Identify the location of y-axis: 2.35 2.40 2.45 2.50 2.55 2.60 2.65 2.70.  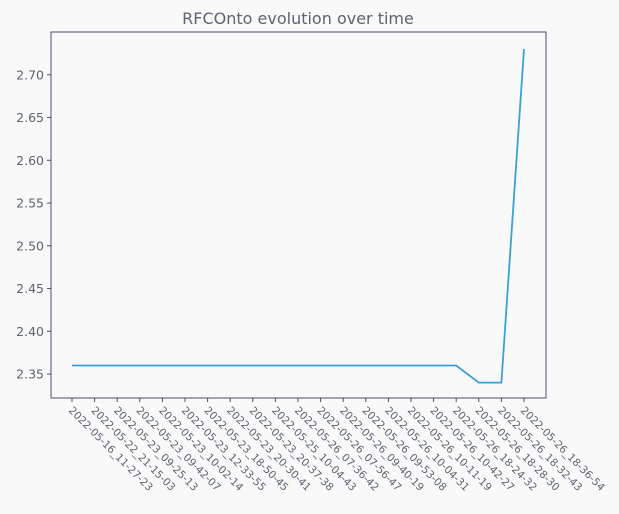
(33, 224).